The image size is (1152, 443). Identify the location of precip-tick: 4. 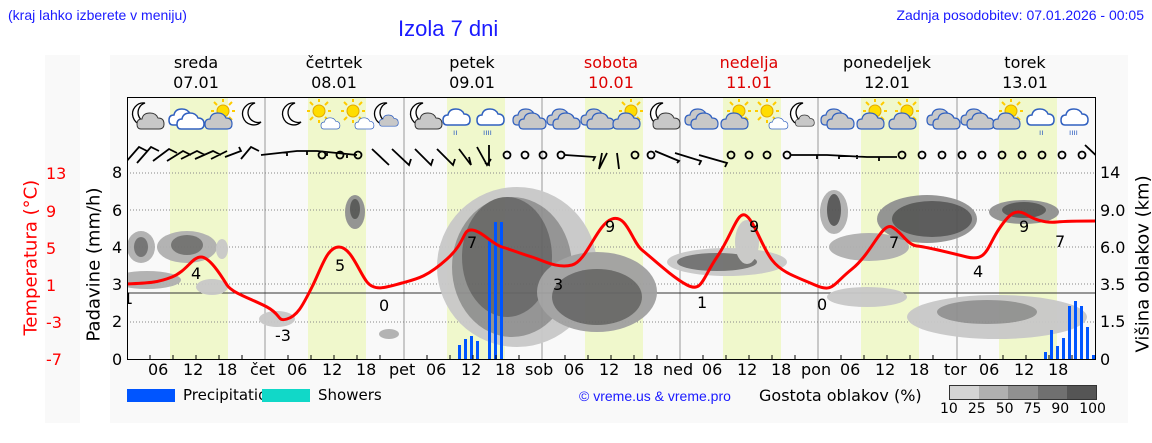
(117, 247).